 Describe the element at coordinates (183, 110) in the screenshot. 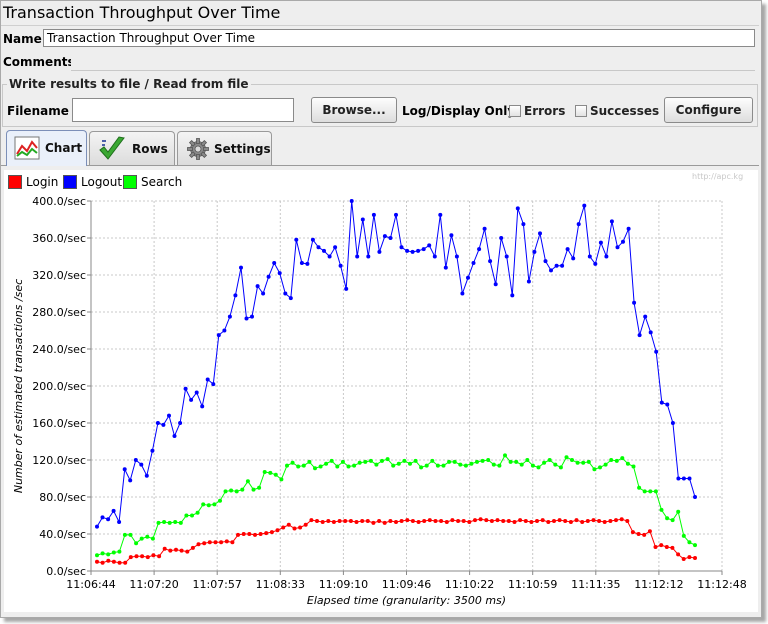

I see `filename-input` at that location.